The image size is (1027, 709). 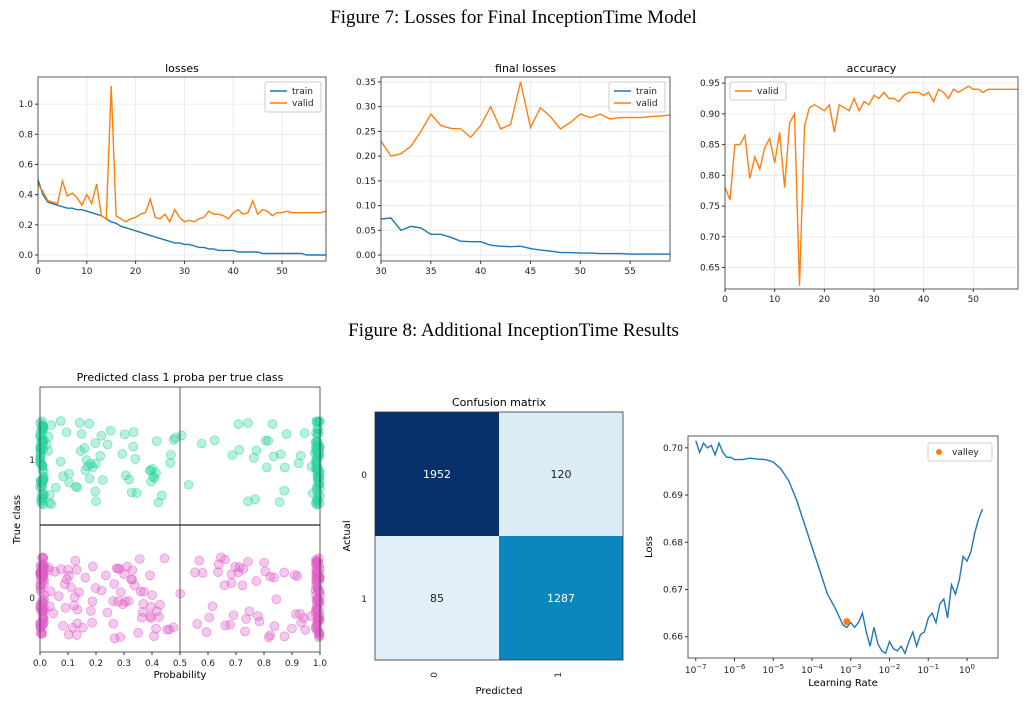 What do you see at coordinates (40, 664) in the screenshot?
I see `x-tick-label: 0.0` at bounding box center [40, 664].